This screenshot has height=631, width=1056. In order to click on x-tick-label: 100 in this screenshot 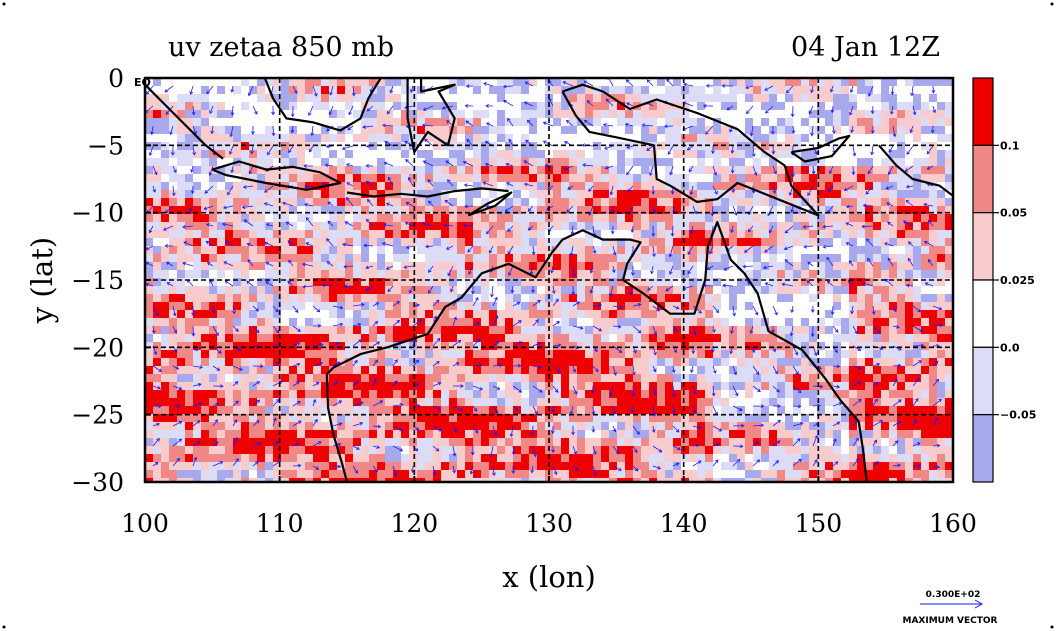, I will do `click(145, 523)`.